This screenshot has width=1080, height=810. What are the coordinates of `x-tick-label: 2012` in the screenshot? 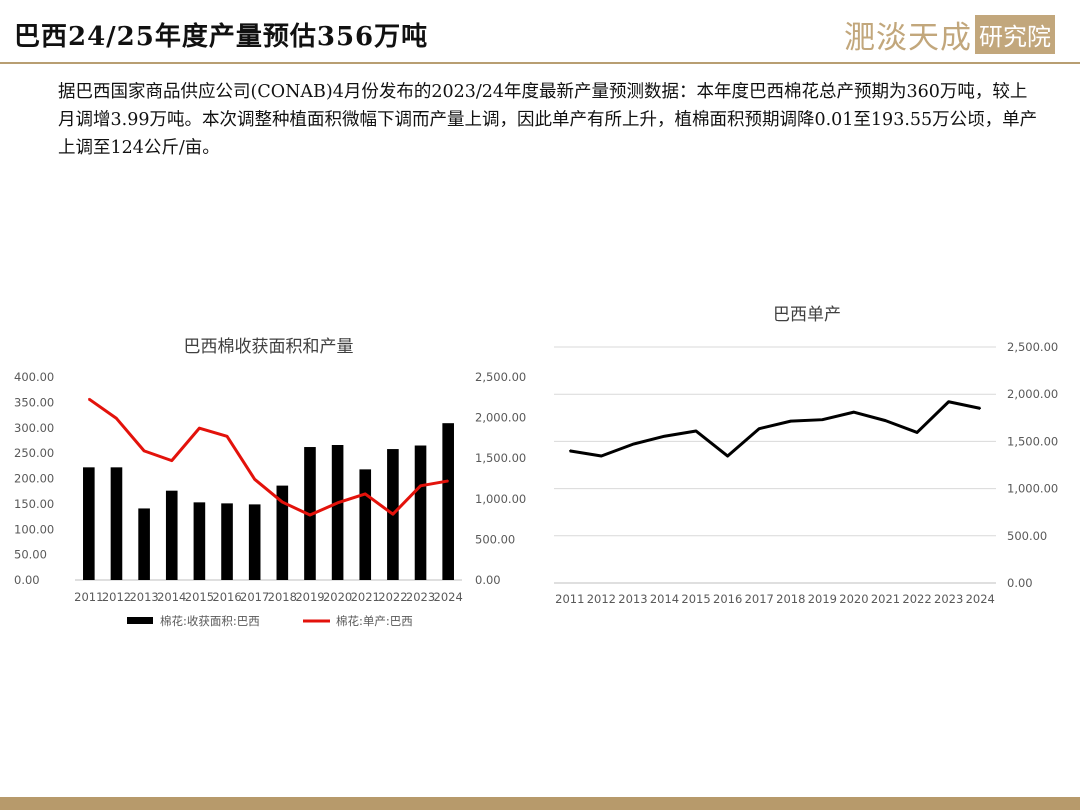 It's located at (116, 597).